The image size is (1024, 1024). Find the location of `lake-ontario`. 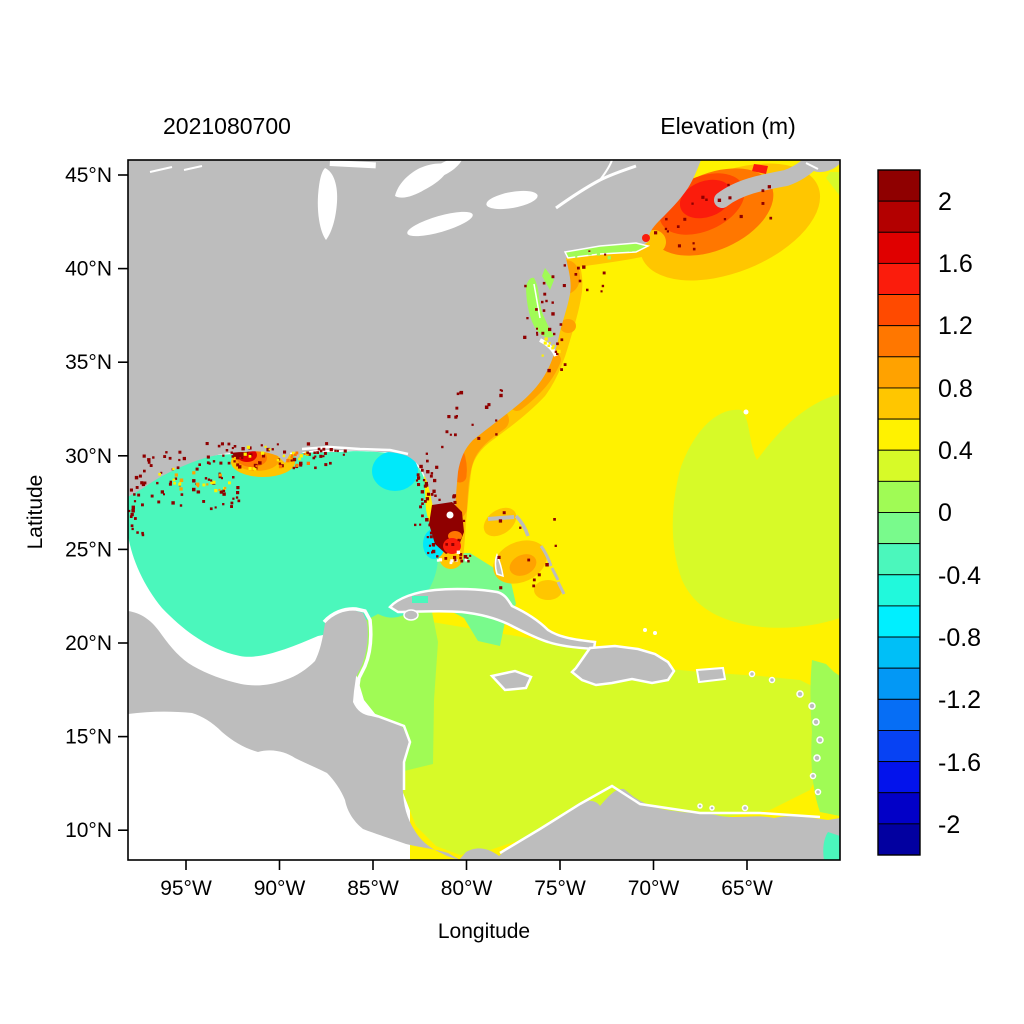

lake-ontario is located at coordinates (512, 200).